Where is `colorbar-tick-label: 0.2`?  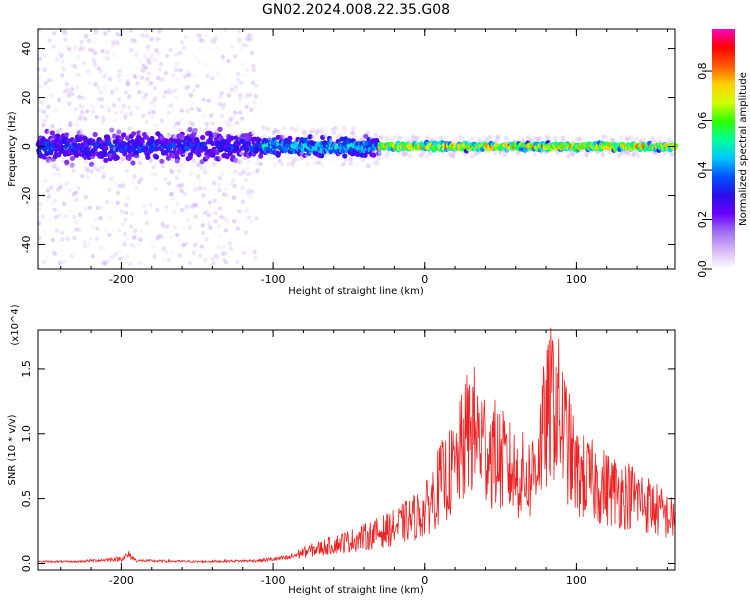
colorbar-tick-label: 0.2 is located at coordinates (702, 220).